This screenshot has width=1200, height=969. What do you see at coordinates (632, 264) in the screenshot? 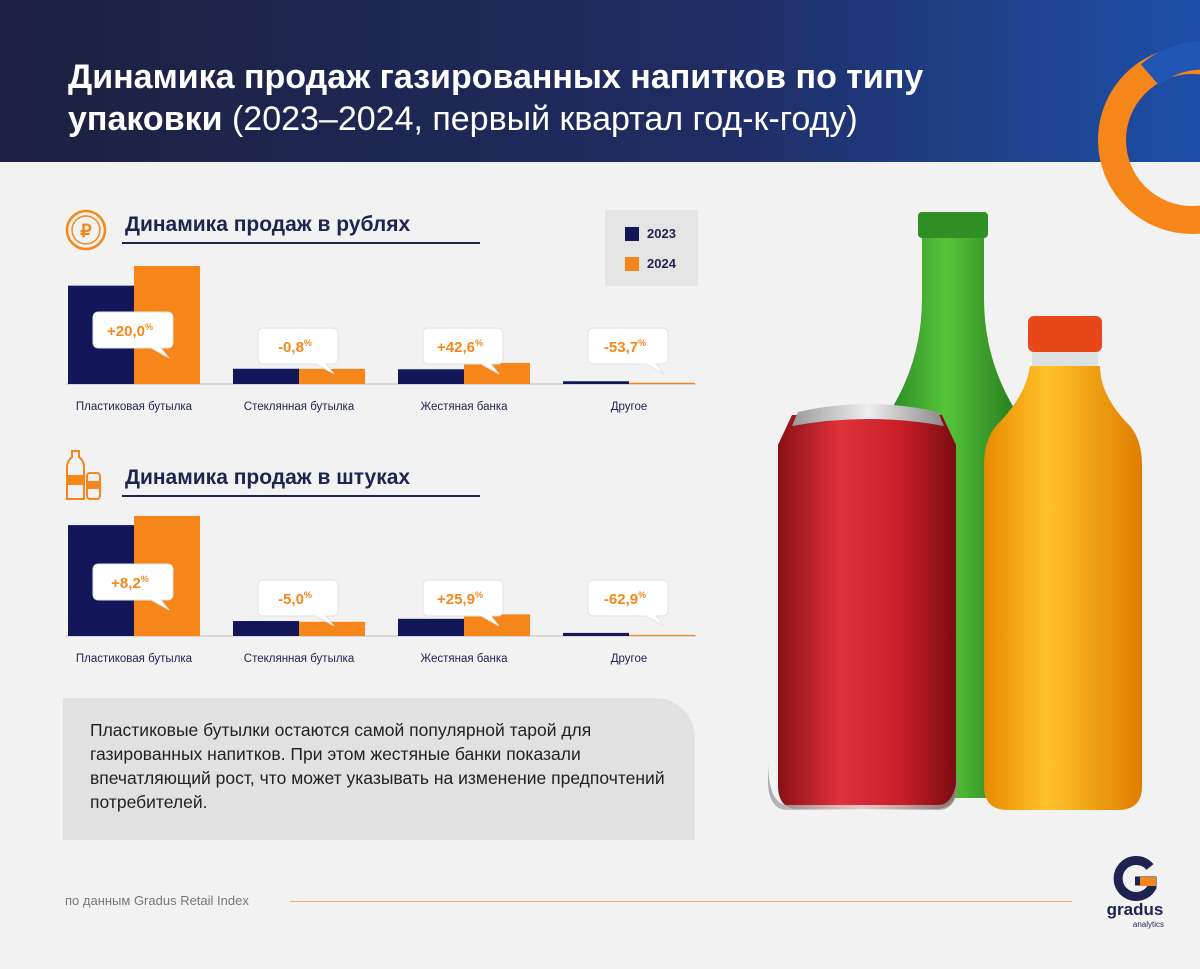
I see `legend-swatch-2024` at bounding box center [632, 264].